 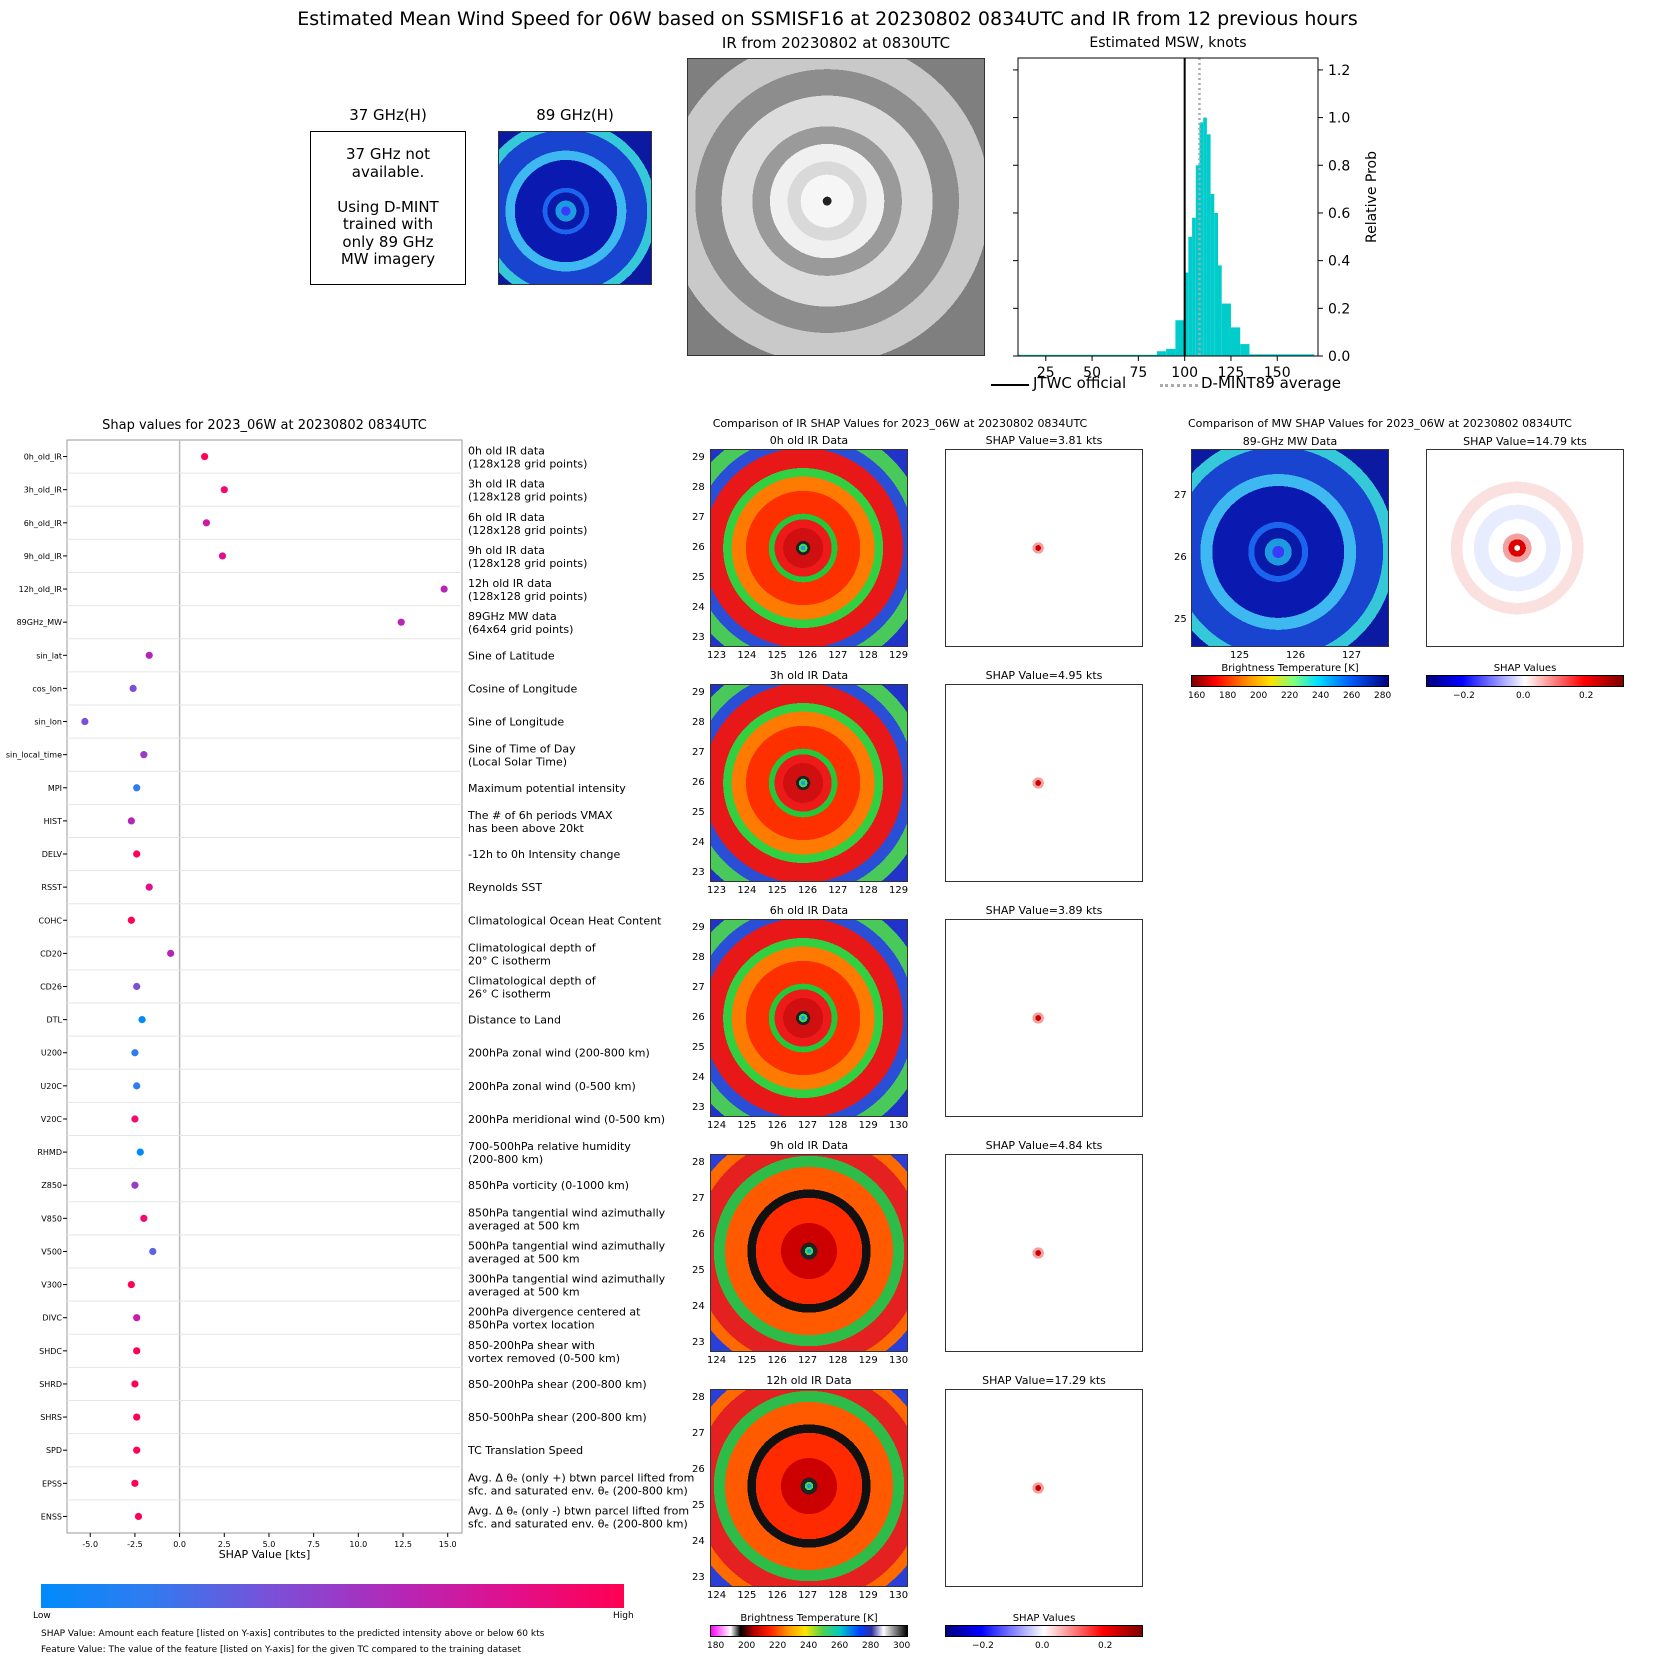 What do you see at coordinates (52, 1483) in the screenshot?
I see `feature-name: EPSS` at bounding box center [52, 1483].